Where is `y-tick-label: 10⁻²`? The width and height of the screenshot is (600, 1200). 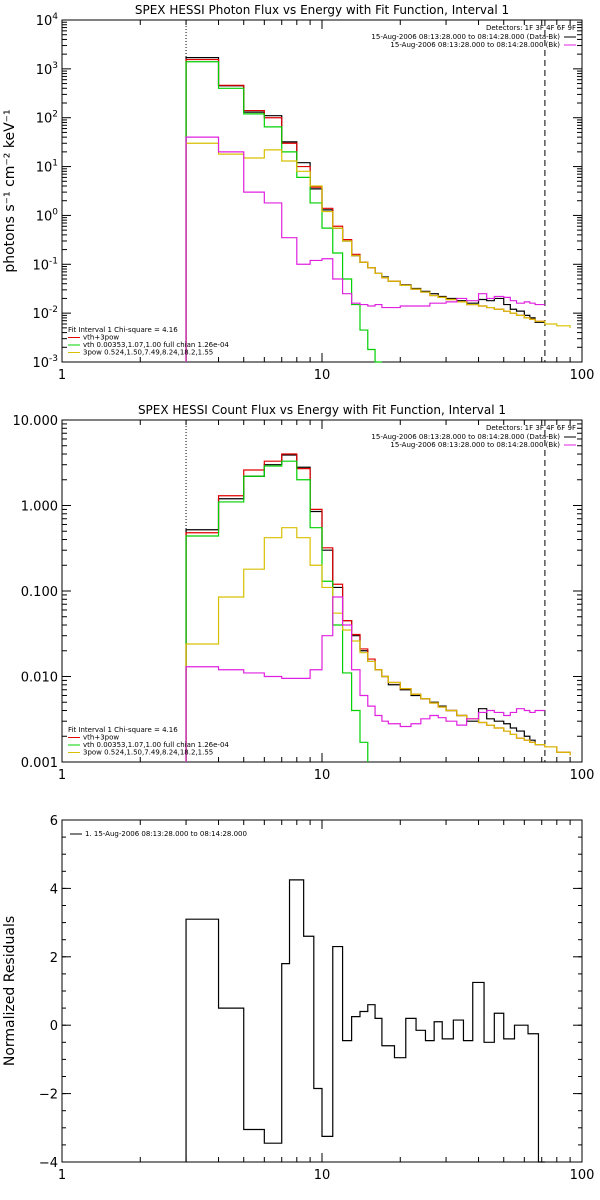 y-tick-label: 10⁻² is located at coordinates (45, 313).